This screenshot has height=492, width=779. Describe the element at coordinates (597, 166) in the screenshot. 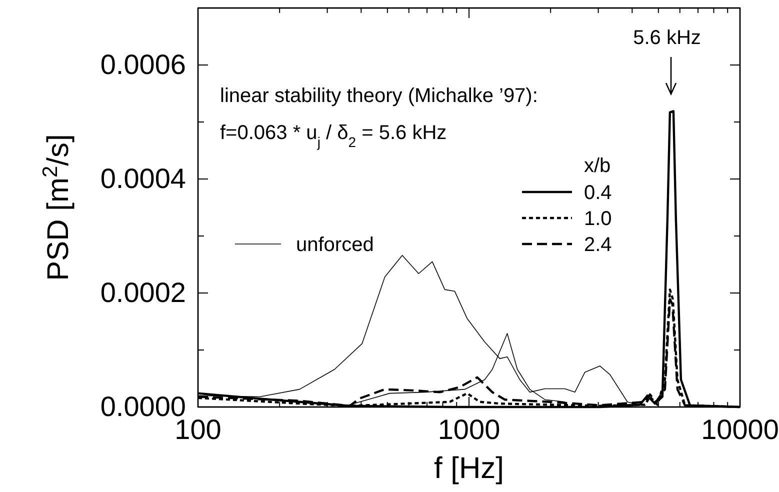

I see `legend-title: x/b` at that location.